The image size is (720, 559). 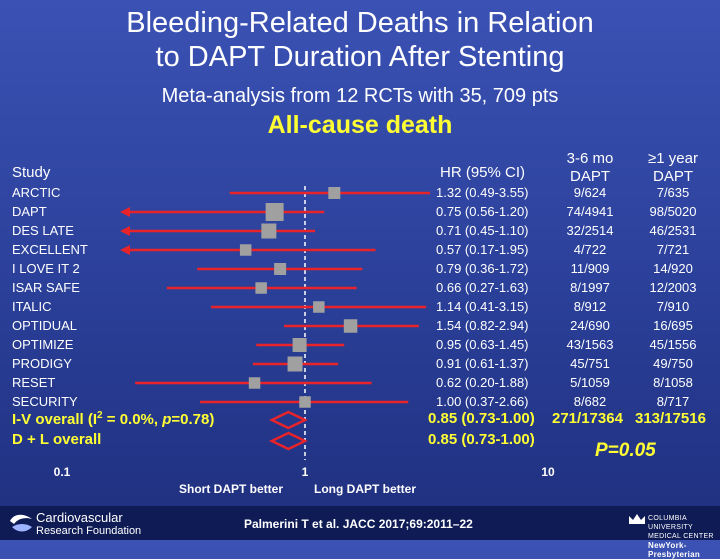 I want to click on study-name: ITALIC, so click(x=32, y=306).